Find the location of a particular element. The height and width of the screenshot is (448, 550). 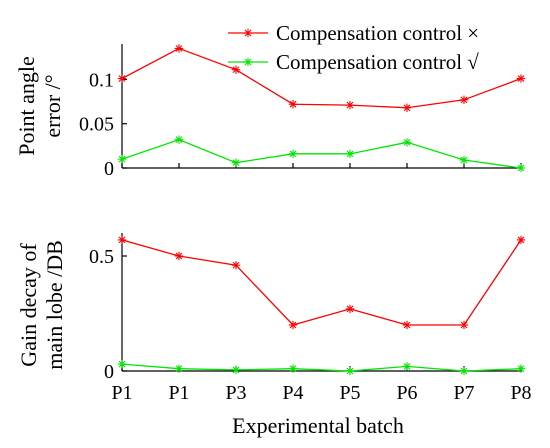

top-y-axis-label-line1: Point angle is located at coordinates (26, 106).